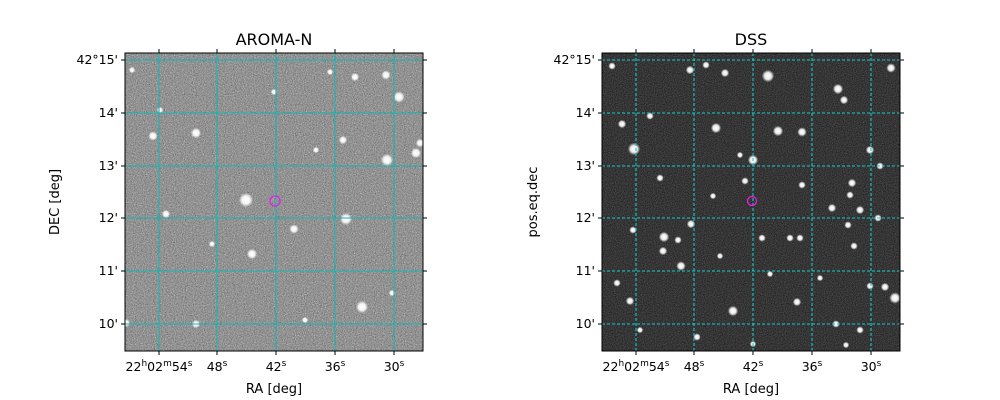 The image size is (1000, 400). I want to click on y-tick-label: 42°15', so click(98, 59).